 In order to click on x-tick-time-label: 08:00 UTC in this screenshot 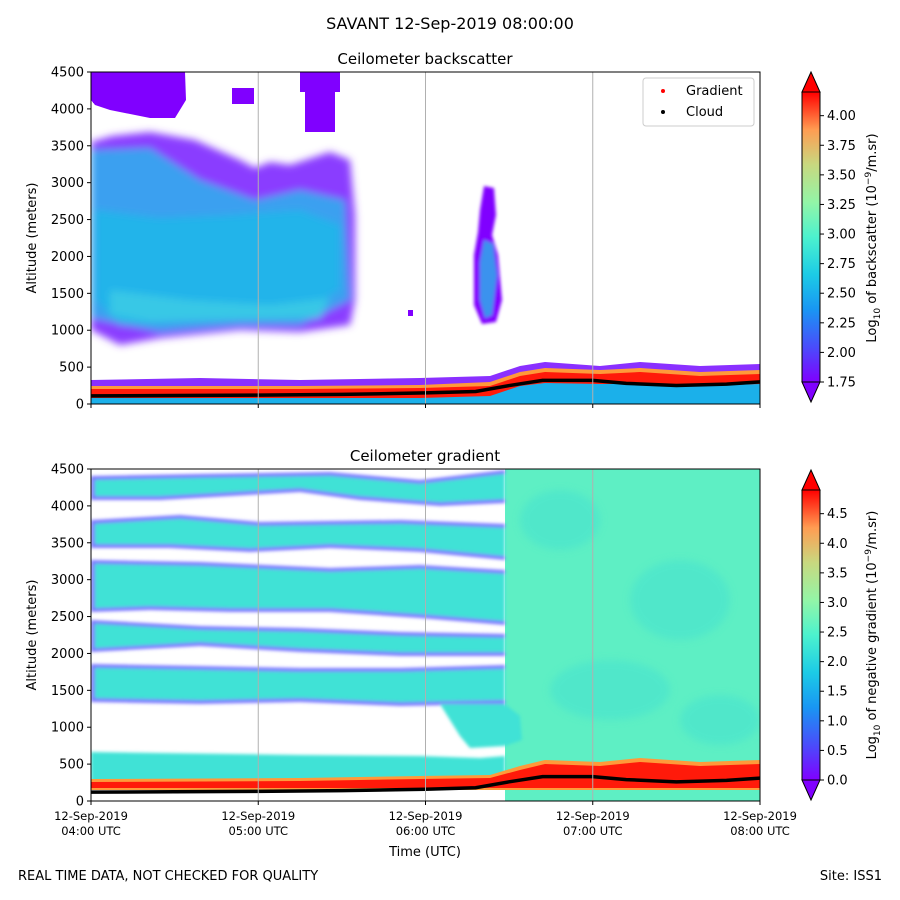, I will do `click(760, 831)`.